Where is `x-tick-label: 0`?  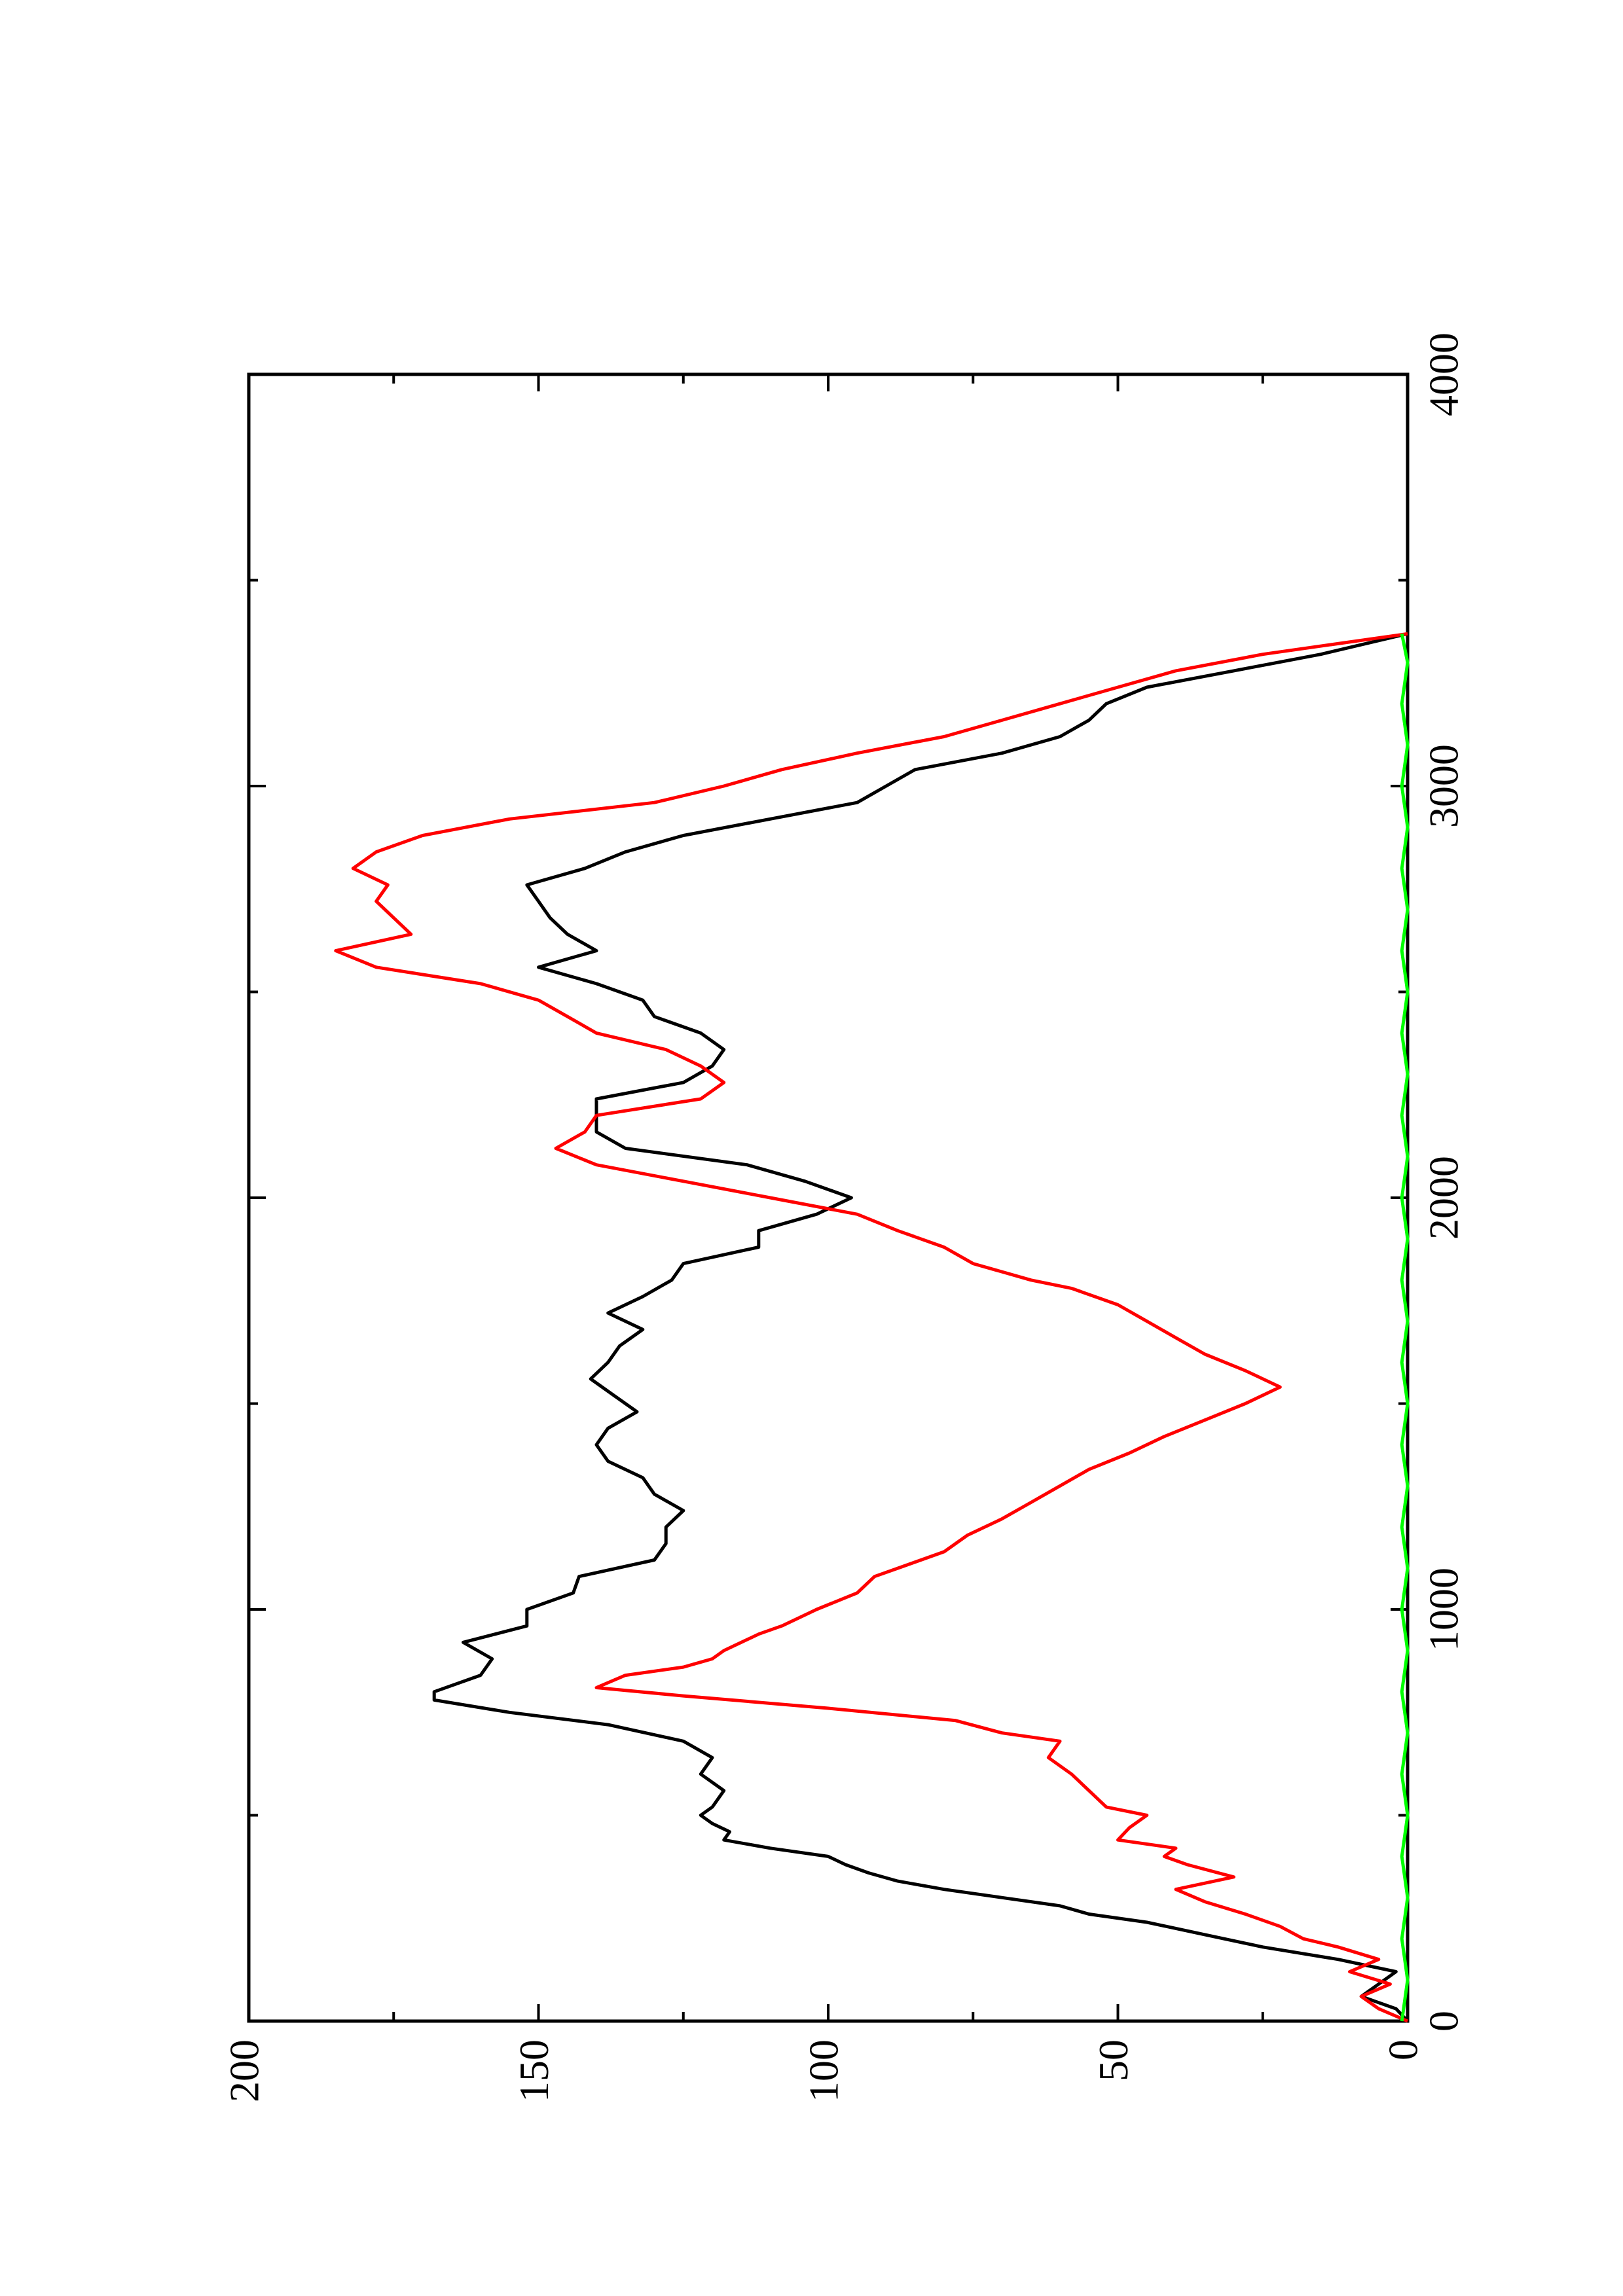
x-tick-label: 0 is located at coordinates (1444, 2021).